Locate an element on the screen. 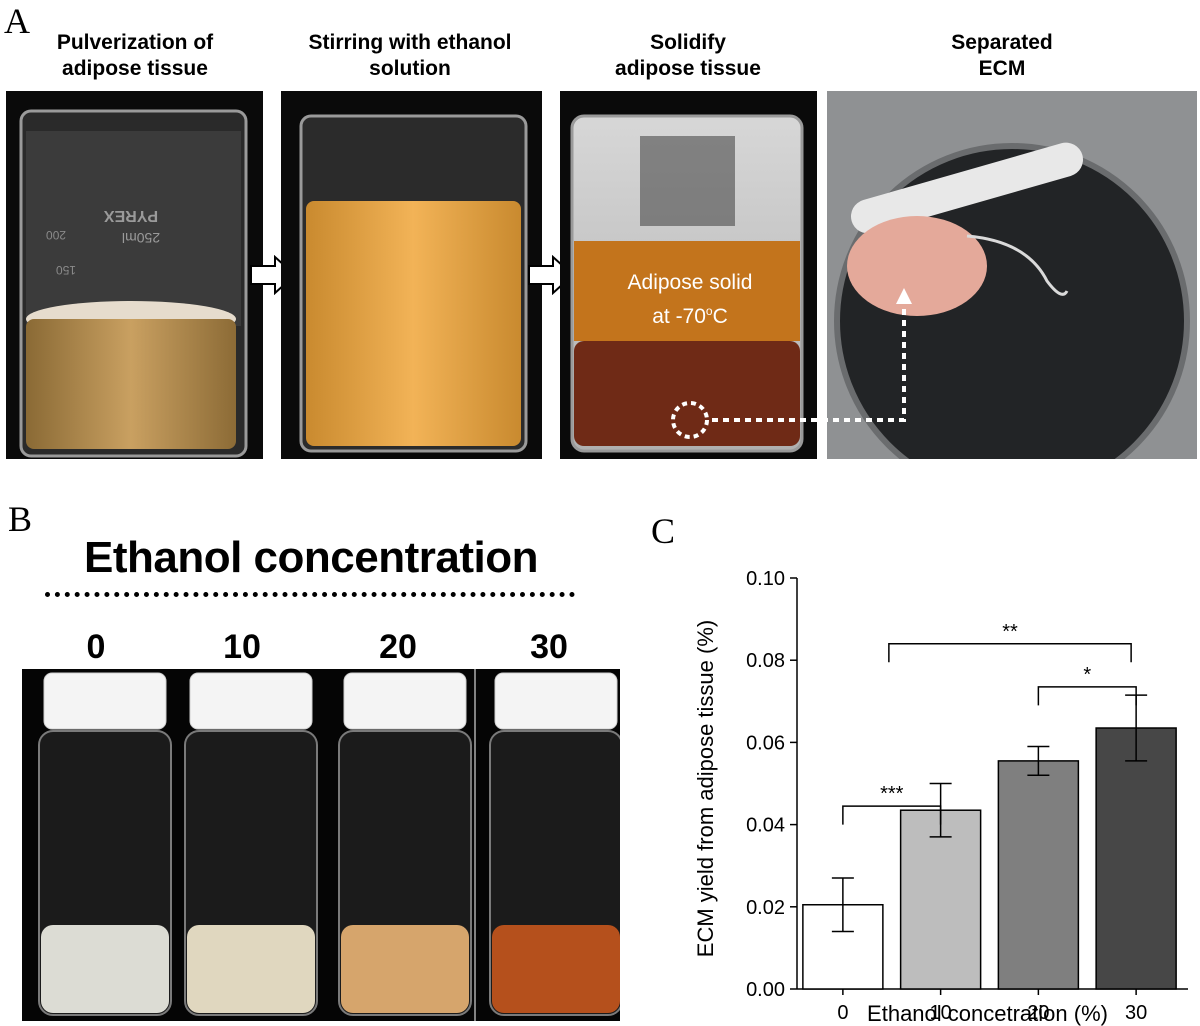  photo-pulverization: PYREX 250ml 200 150 is located at coordinates (134, 275).